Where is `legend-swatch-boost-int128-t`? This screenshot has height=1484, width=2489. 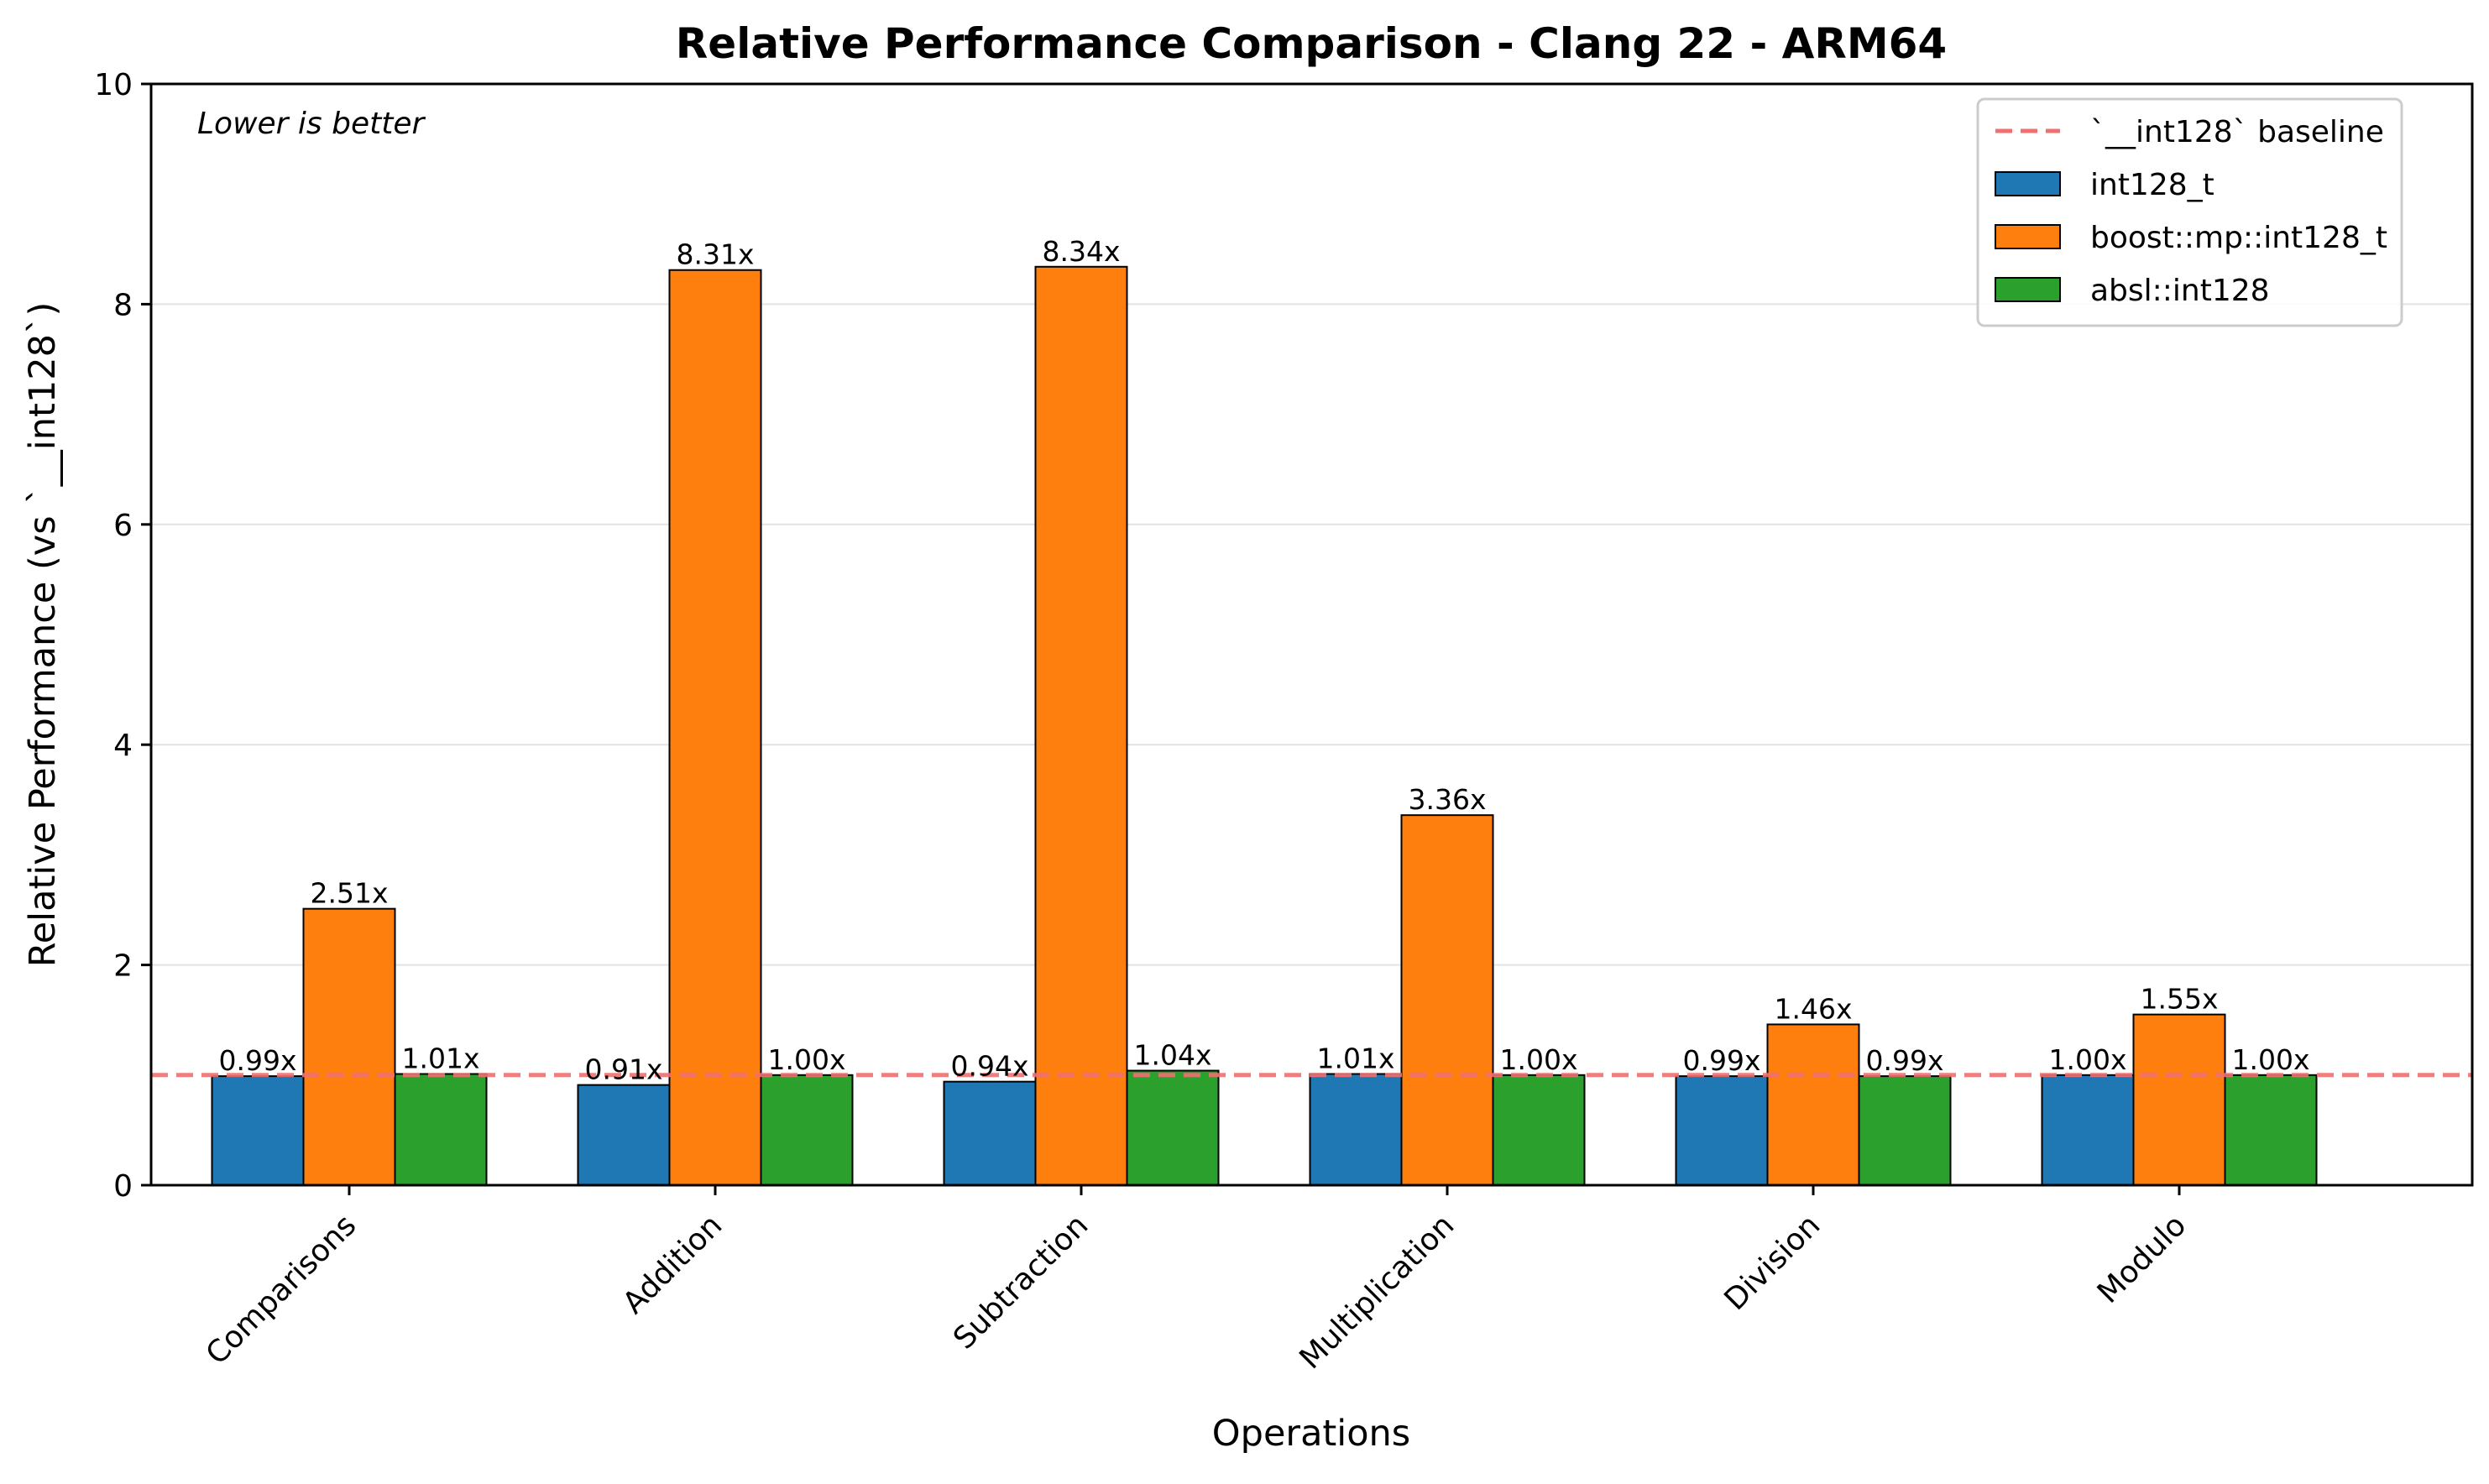 legend-swatch-boost-int128-t is located at coordinates (2028, 236).